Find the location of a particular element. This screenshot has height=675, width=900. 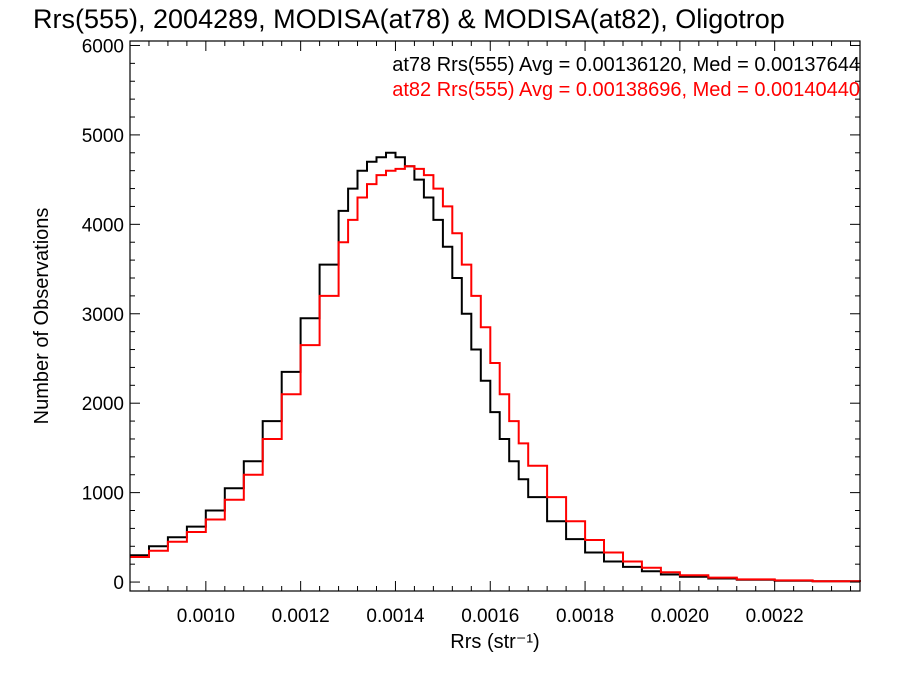

x-tick-label: 0.0016 is located at coordinates (490, 616).